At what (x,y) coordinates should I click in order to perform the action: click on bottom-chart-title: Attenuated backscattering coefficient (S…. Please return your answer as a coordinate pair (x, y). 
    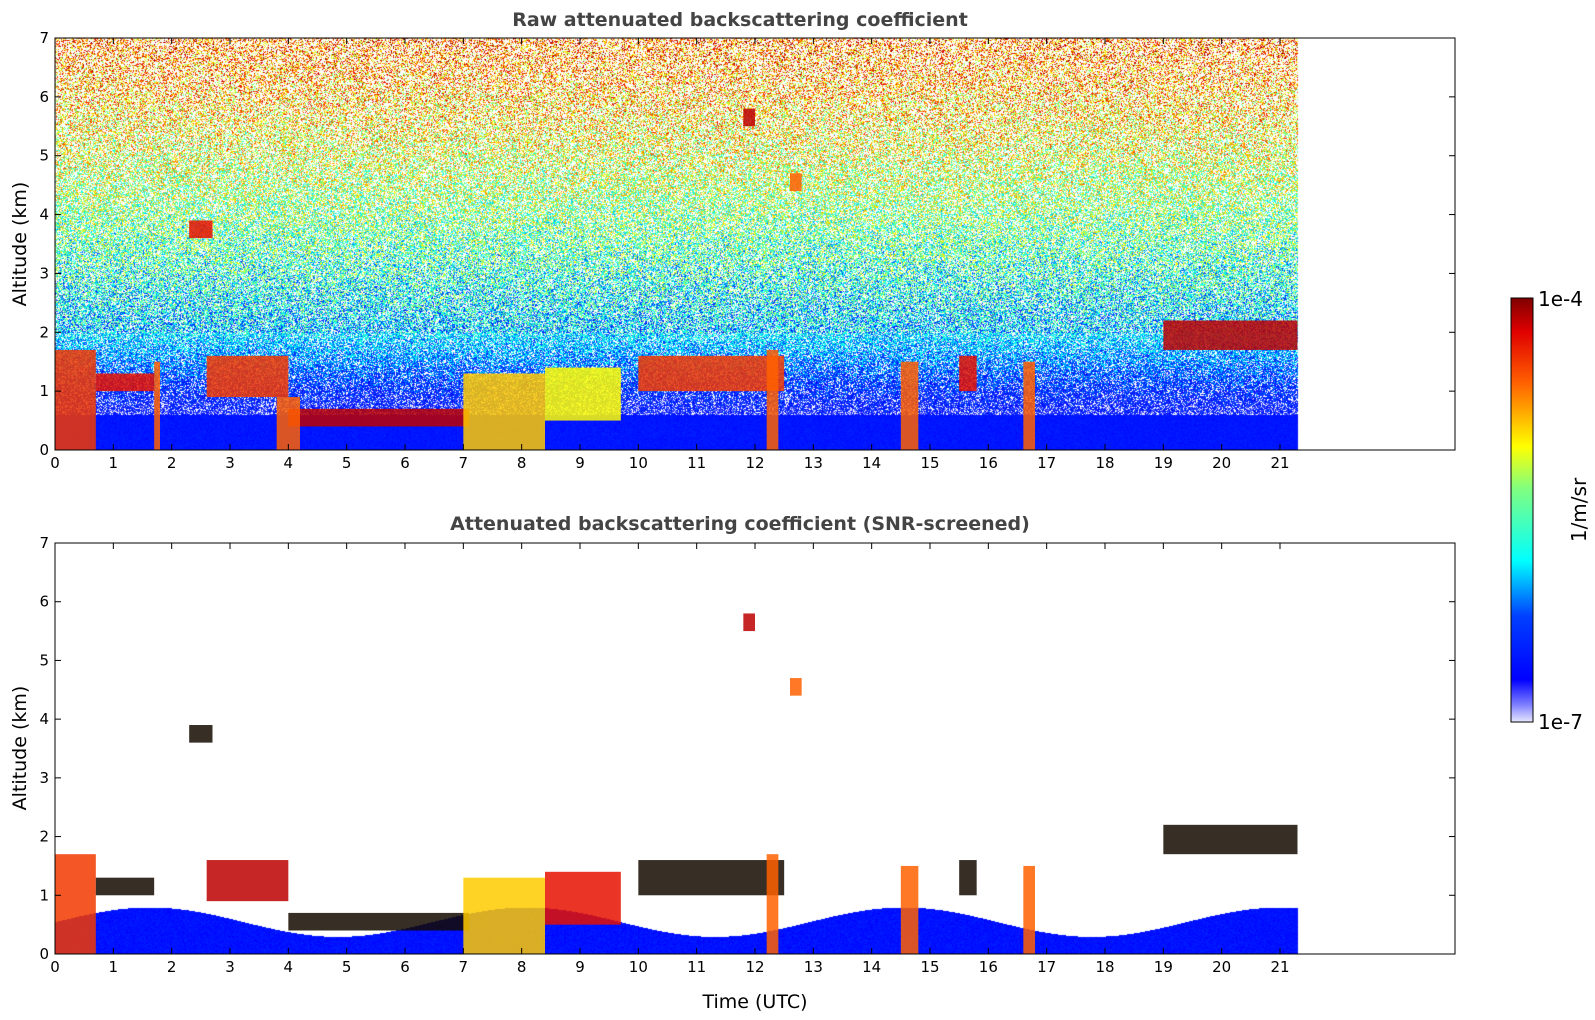
    Looking at the image, I should click on (740, 524).